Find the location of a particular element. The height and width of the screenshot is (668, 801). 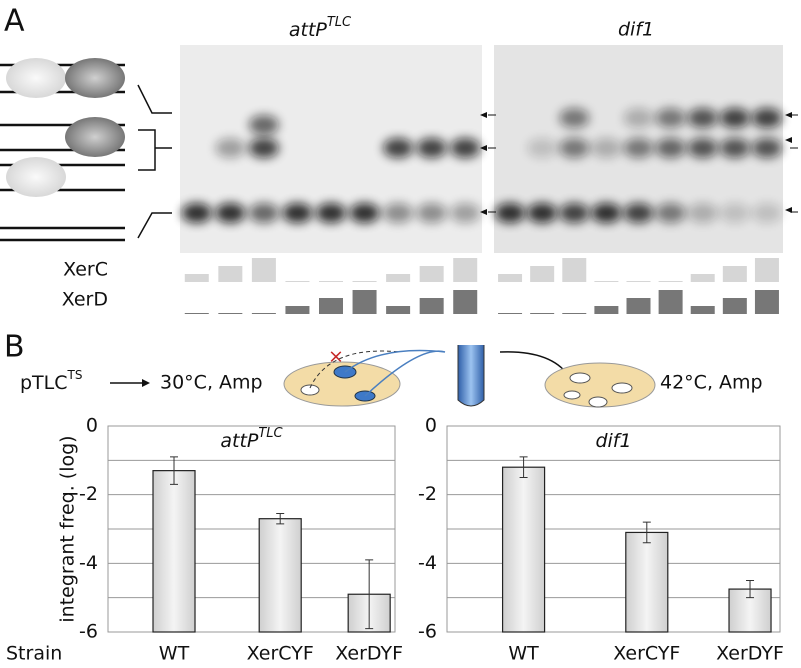

gel-title-sup: TLC is located at coordinates (339, 22).